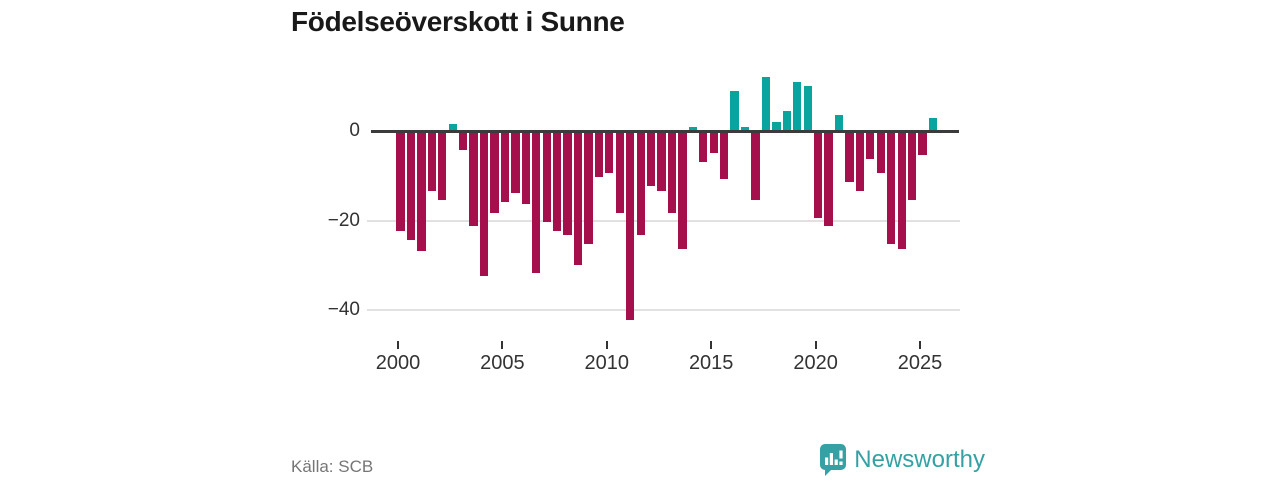 Image resolution: width=1280 pixels, height=482 pixels. What do you see at coordinates (458, 21) in the screenshot?
I see `chart-title: Födelseöverskott i Sunne` at bounding box center [458, 21].